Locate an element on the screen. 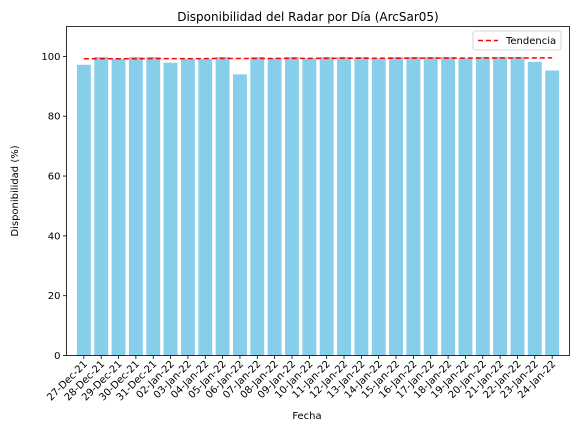 This screenshot has width=576, height=432. legend-box is located at coordinates (517, 40).